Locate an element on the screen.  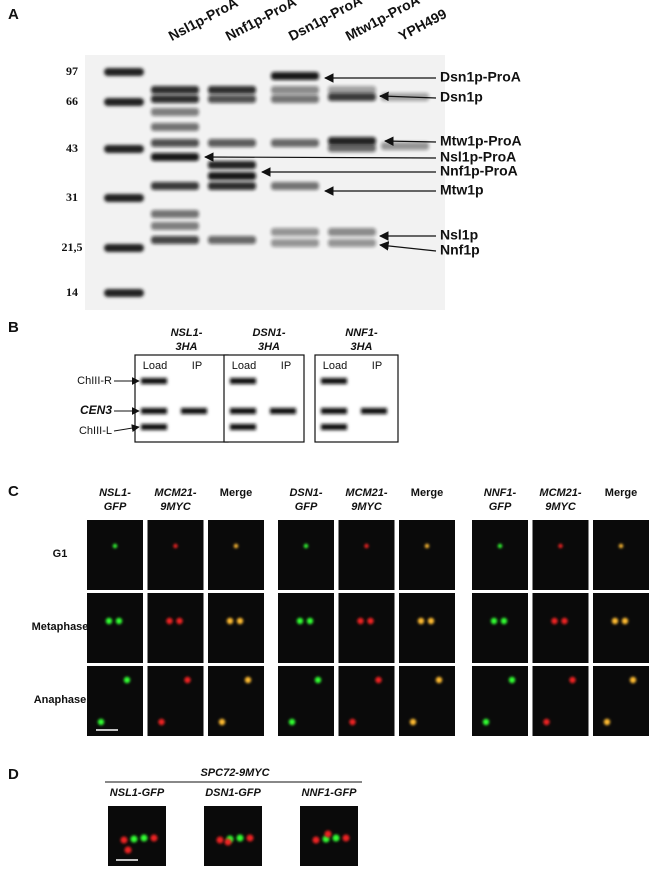
label: 66 is located at coordinates (72, 101).